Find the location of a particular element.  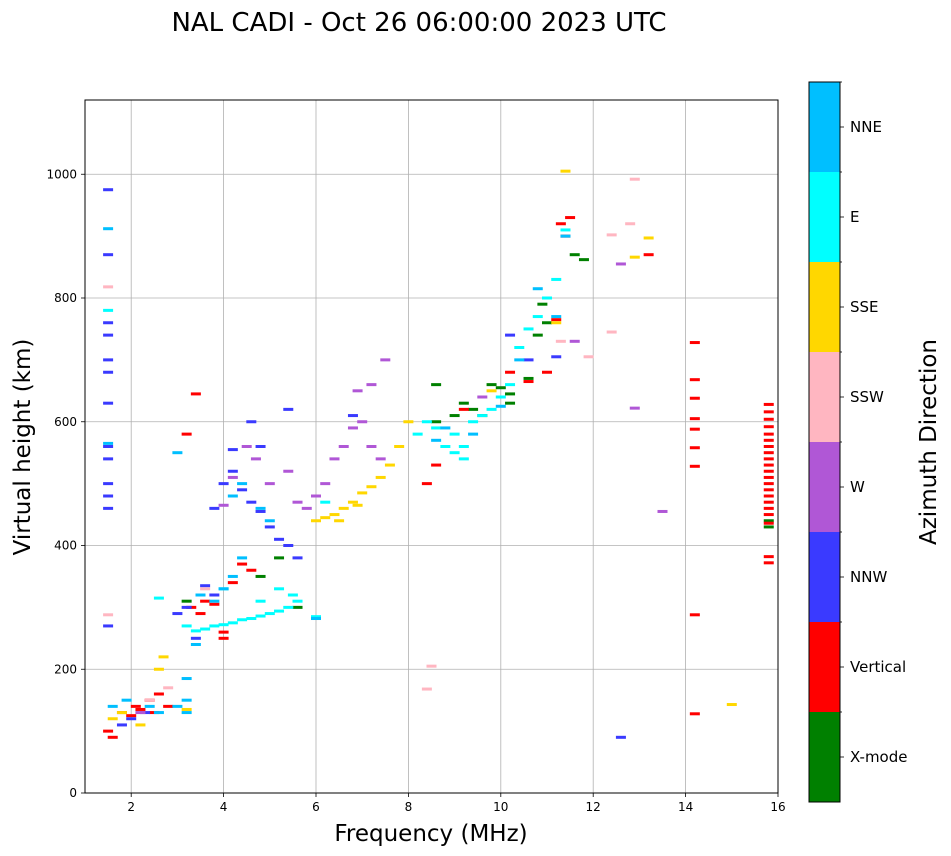

colorbar-label: Azimuth Direction is located at coordinates (929, 442).